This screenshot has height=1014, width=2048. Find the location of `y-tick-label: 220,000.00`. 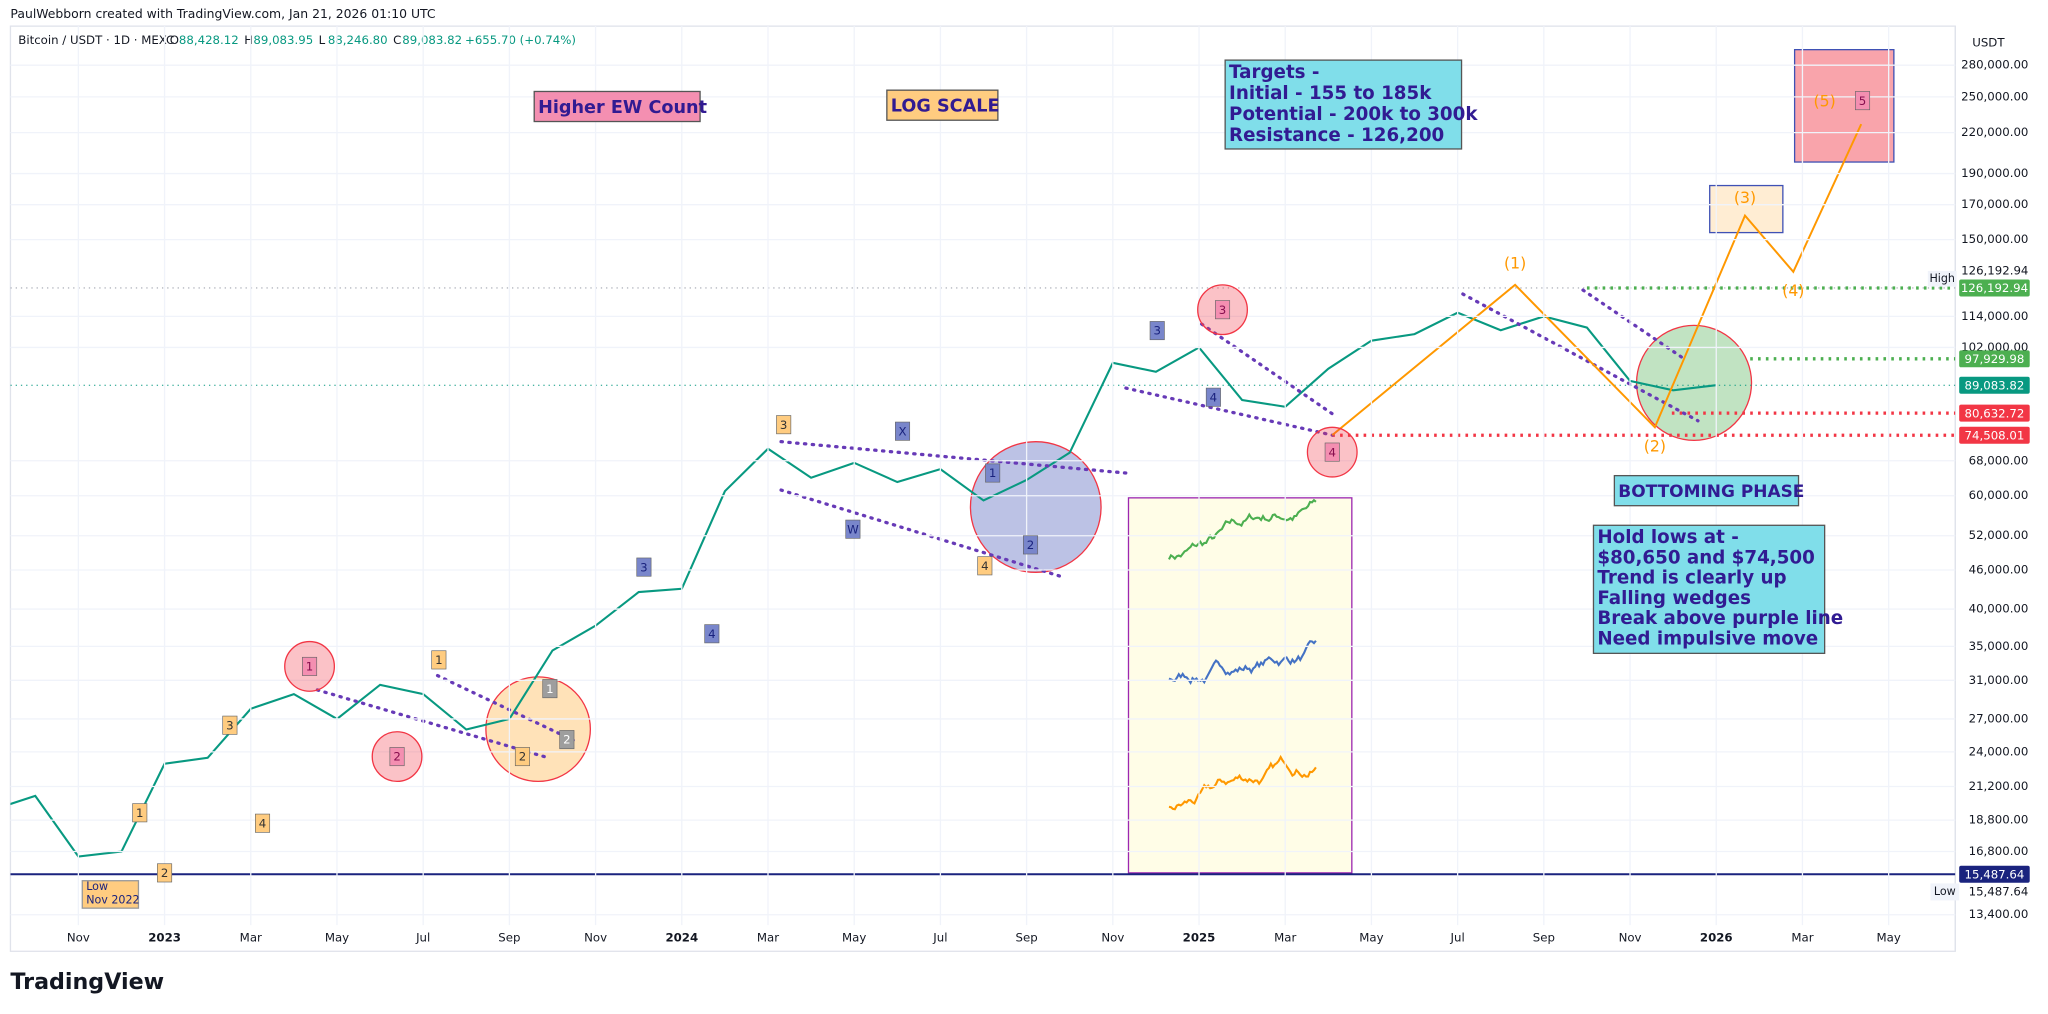

y-tick-label: 220,000.00 is located at coordinates (1994, 132).